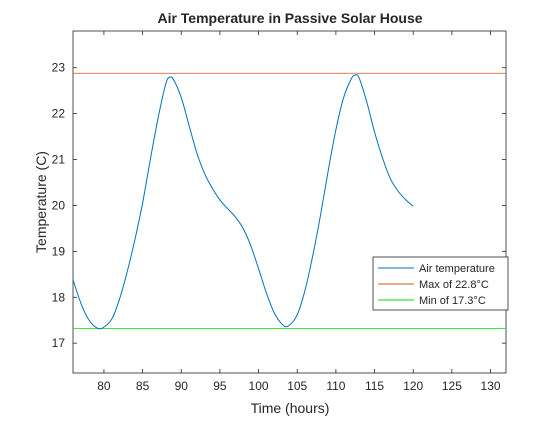  Describe the element at coordinates (454, 285) in the screenshot. I see `legend-label: Max of 22.8°C` at that location.